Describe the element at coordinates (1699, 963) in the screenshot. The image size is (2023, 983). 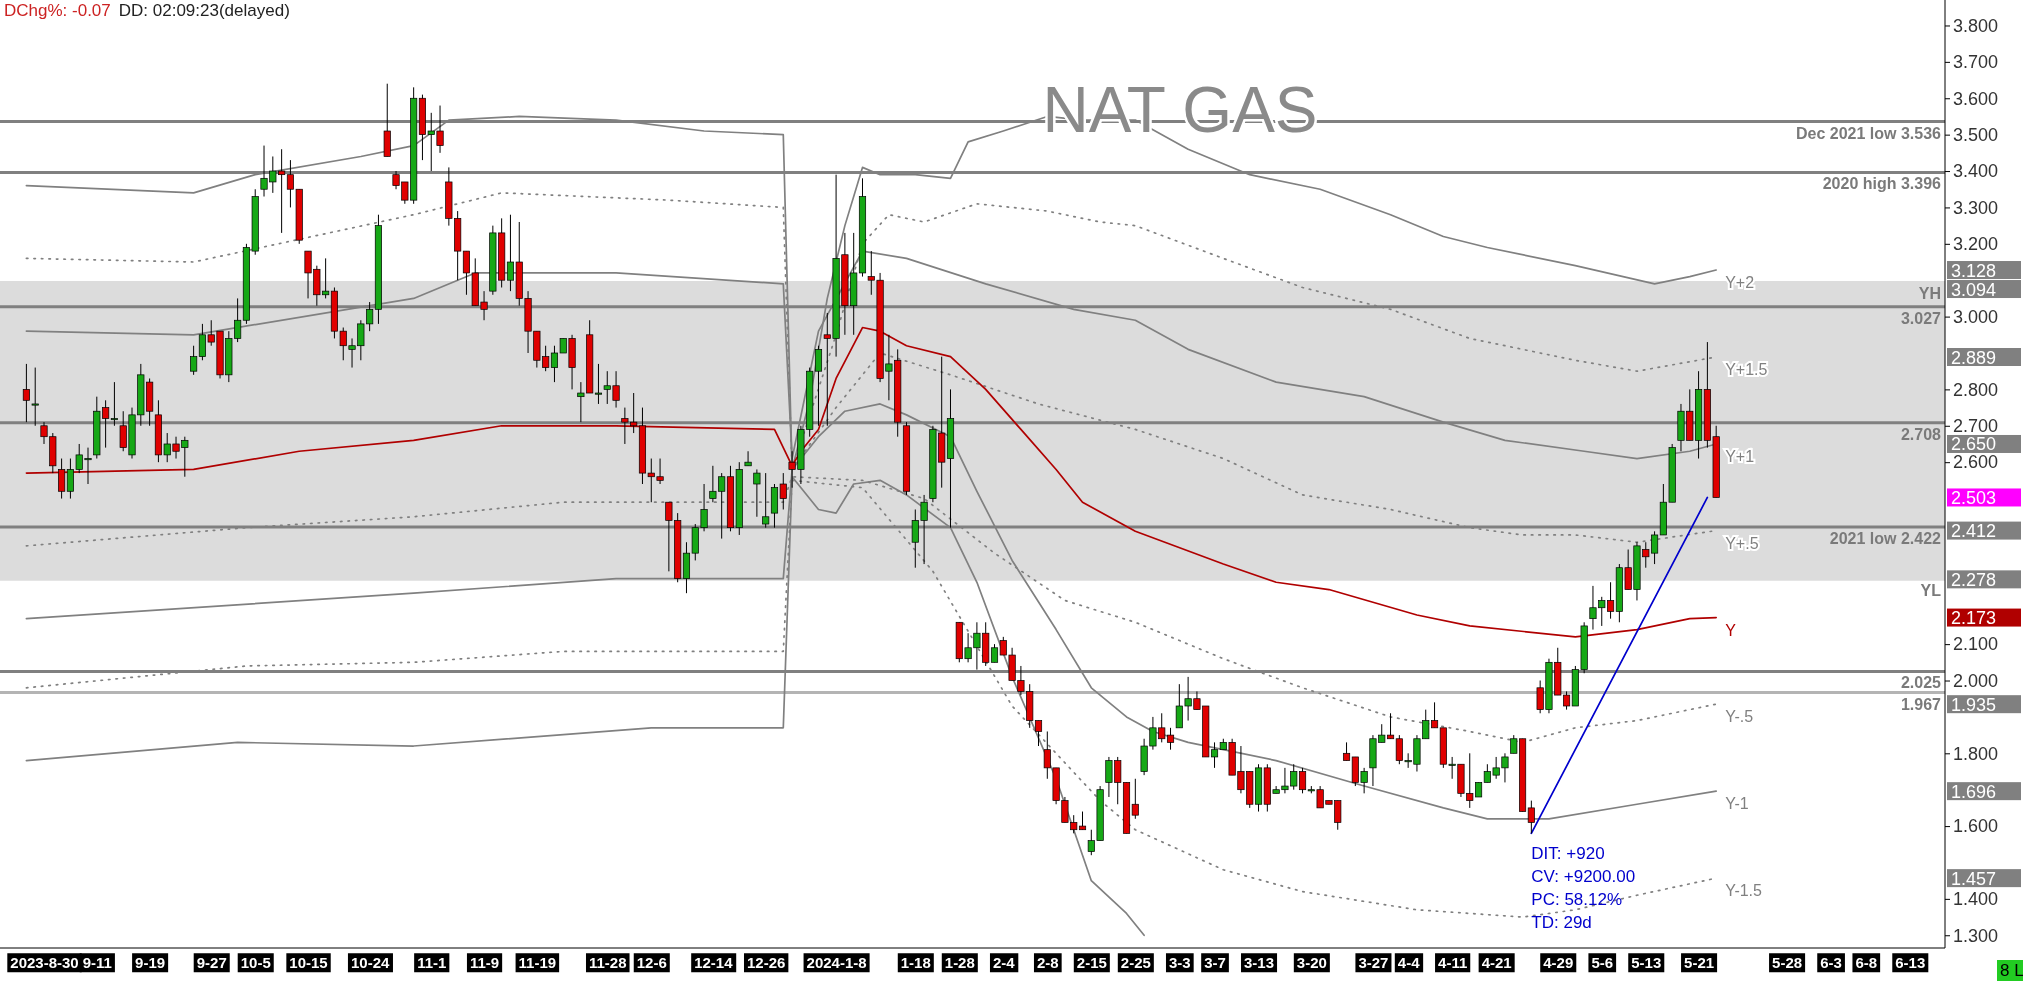
I see `x-tick-label: 5-21` at that location.